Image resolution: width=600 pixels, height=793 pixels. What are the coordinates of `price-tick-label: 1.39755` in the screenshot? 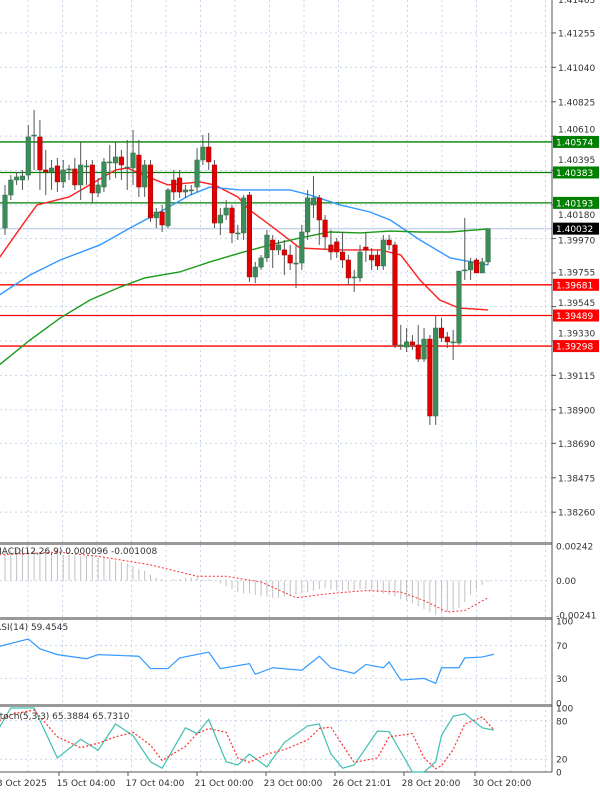 It's located at (576, 273).